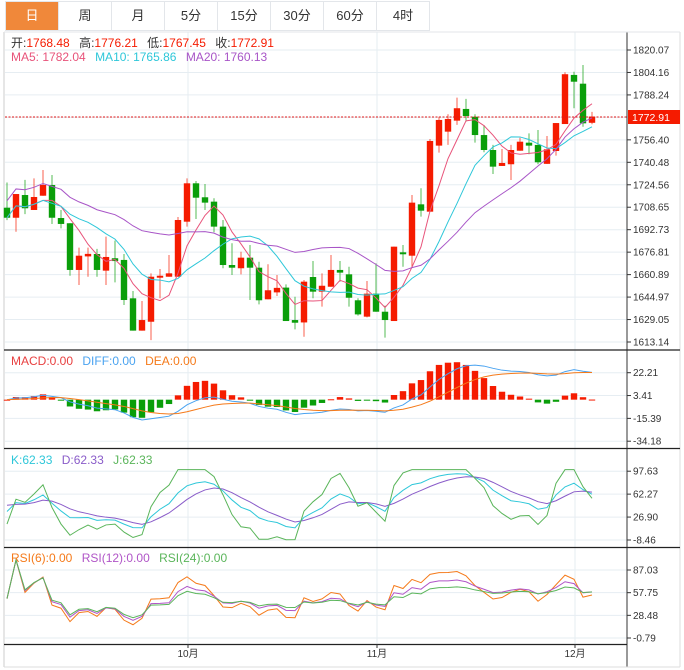 The height and width of the screenshot is (670, 684). Describe the element at coordinates (104, 361) in the screenshot. I see `macd-legend: MACD:0.00 DIFF:0.00 DEA:0.00` at that location.